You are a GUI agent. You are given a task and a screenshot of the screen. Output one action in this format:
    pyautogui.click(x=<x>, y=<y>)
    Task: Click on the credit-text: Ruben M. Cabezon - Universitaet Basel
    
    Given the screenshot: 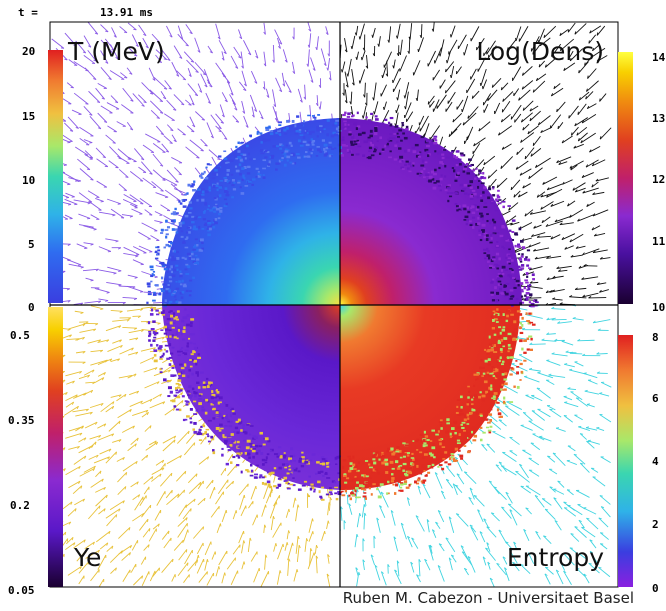 What is the action you would take?
    pyautogui.click(x=488, y=598)
    